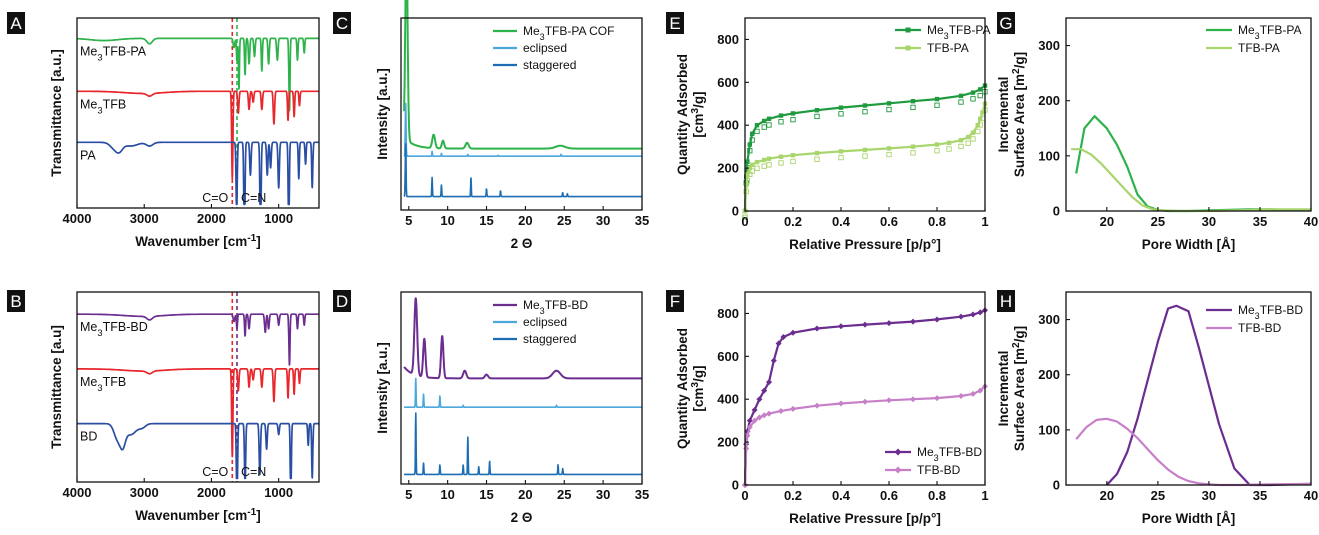  What do you see at coordinates (682, 388) in the screenshot?
I see `y-axis-title: Quantity Adsorbed` at bounding box center [682, 388].